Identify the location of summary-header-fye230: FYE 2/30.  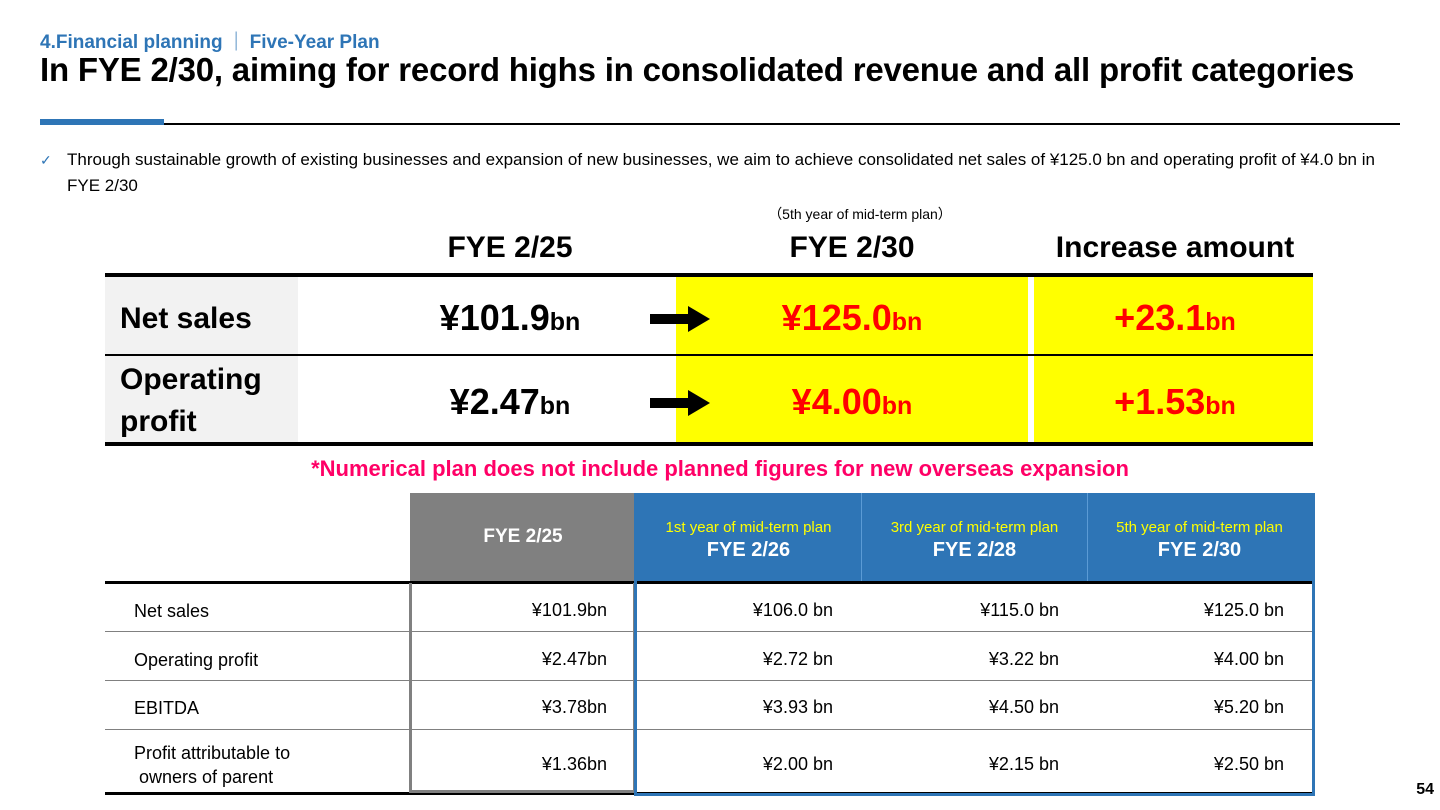
(852, 247).